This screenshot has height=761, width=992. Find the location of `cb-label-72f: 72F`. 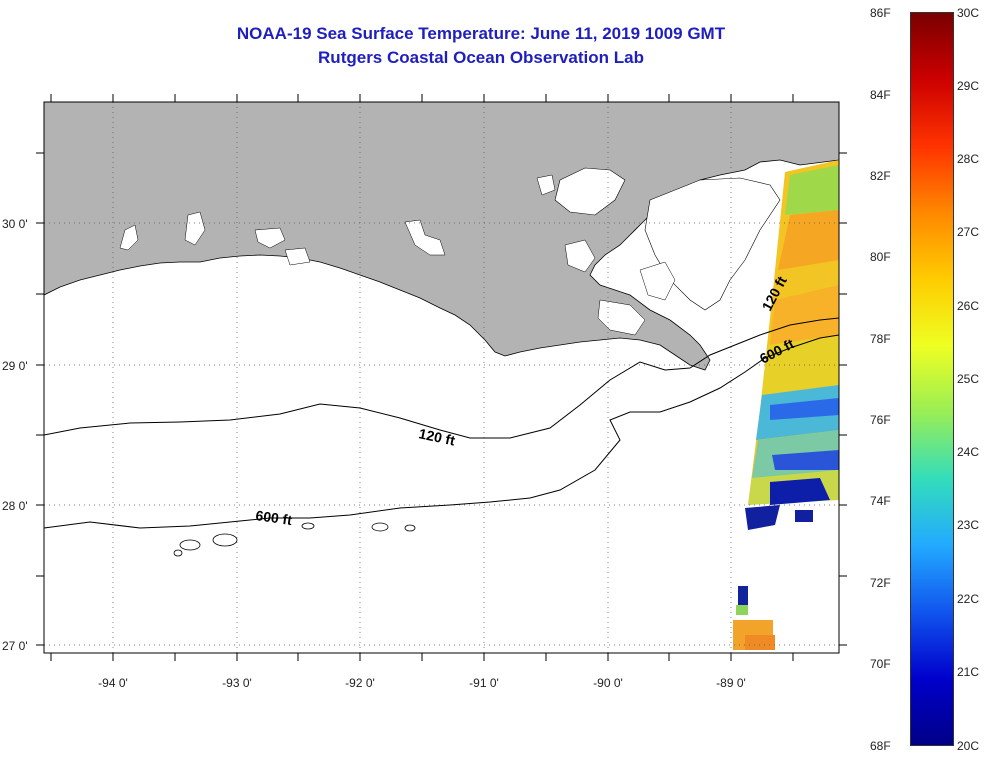

cb-label-72f: 72F is located at coordinates (880, 583).